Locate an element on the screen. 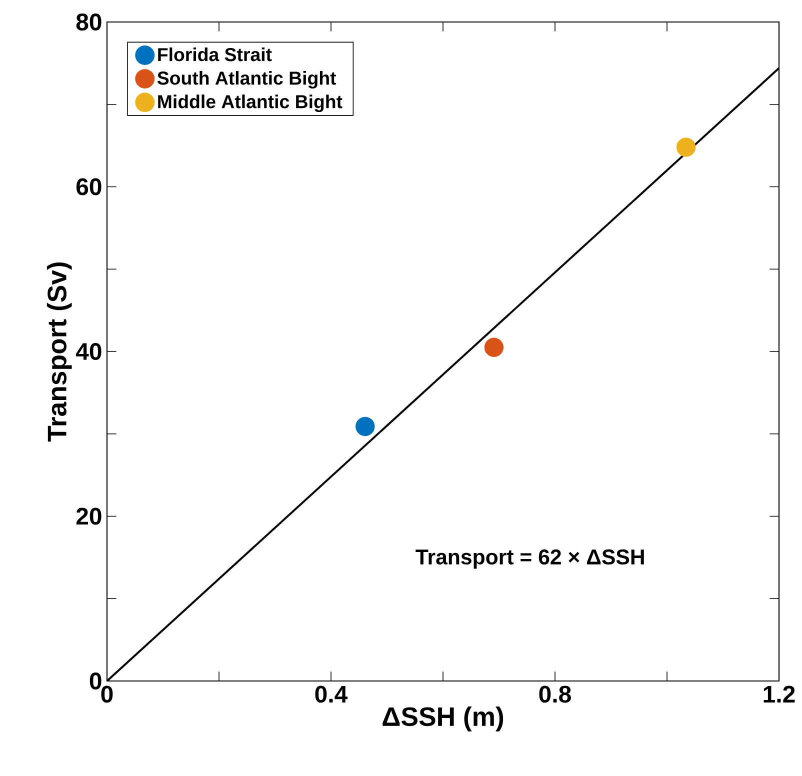 The width and height of the screenshot is (802, 776). annotation: Transport = 62 × ΔSSH is located at coordinates (530, 559).